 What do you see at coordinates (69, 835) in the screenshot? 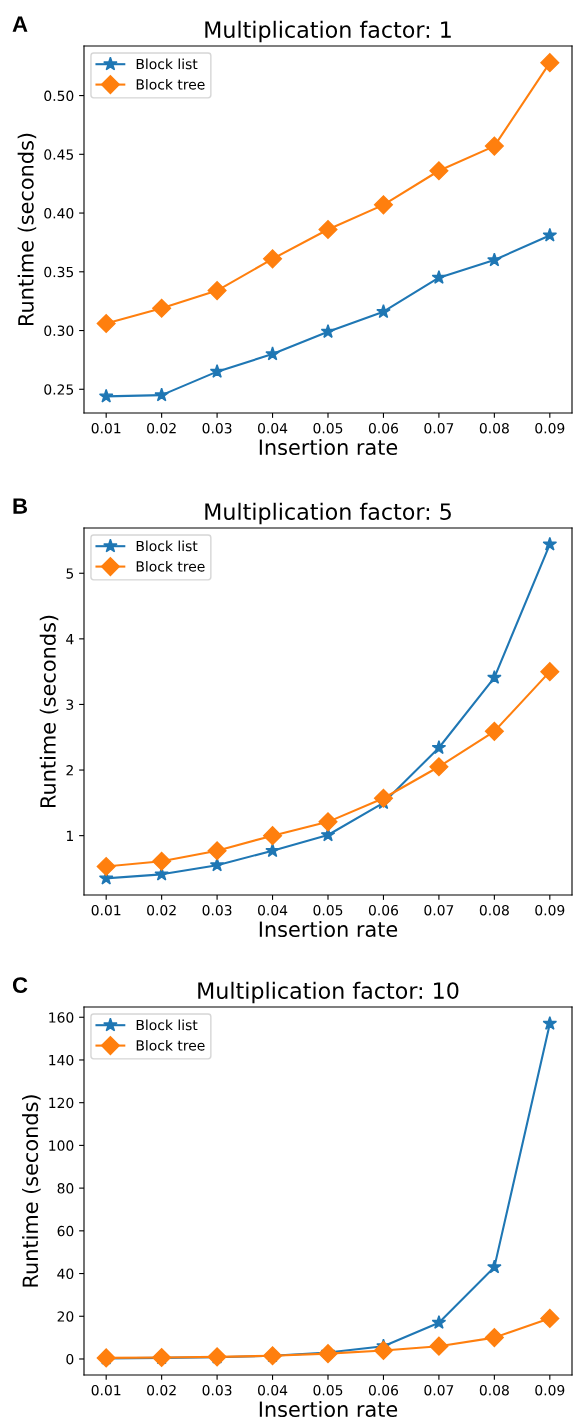
I see `y-tick-label: 1` at bounding box center [69, 835].